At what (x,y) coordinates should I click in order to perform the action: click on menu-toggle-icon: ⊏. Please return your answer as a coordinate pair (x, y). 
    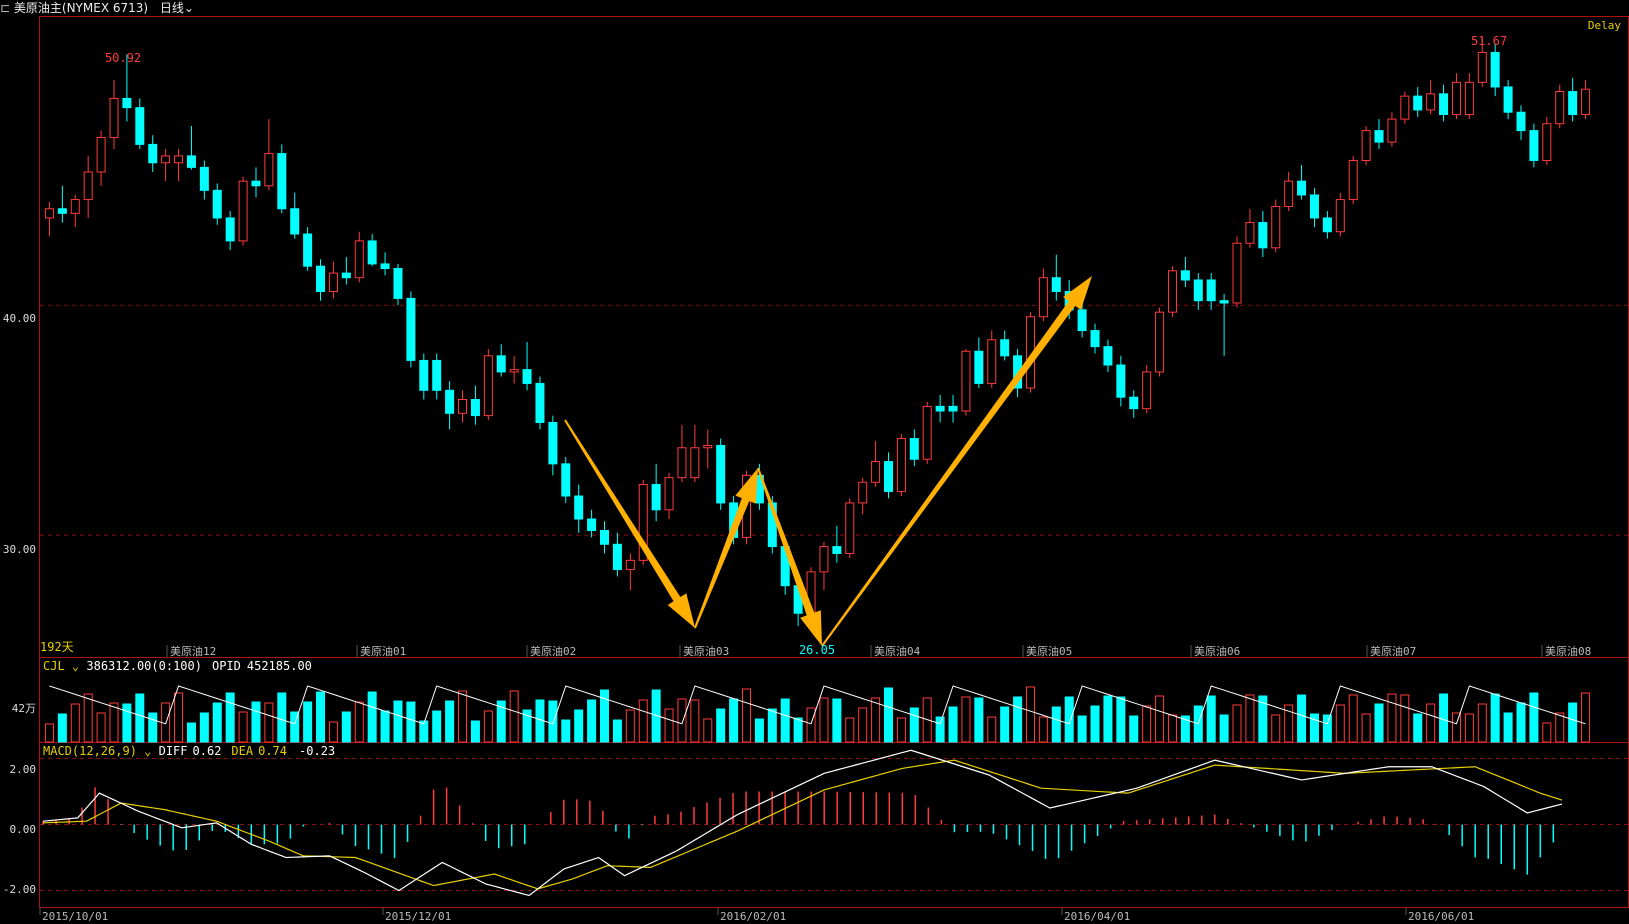
    Looking at the image, I should click on (5, 8).